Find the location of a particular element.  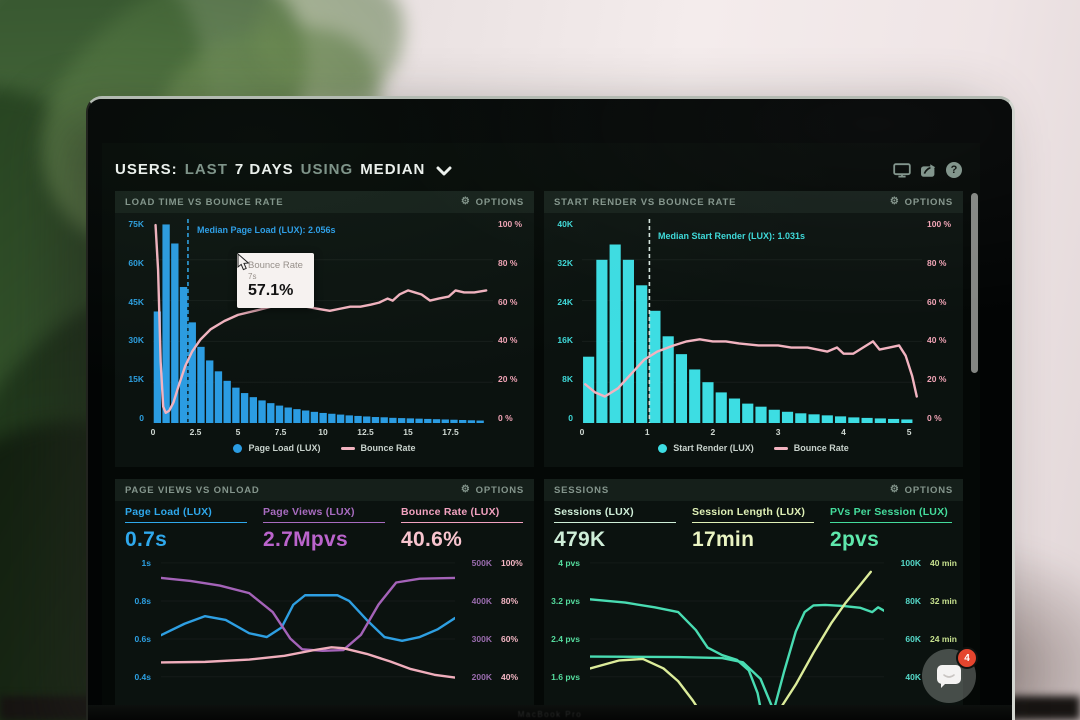

tick-label: 100K is located at coordinates (910, 562).